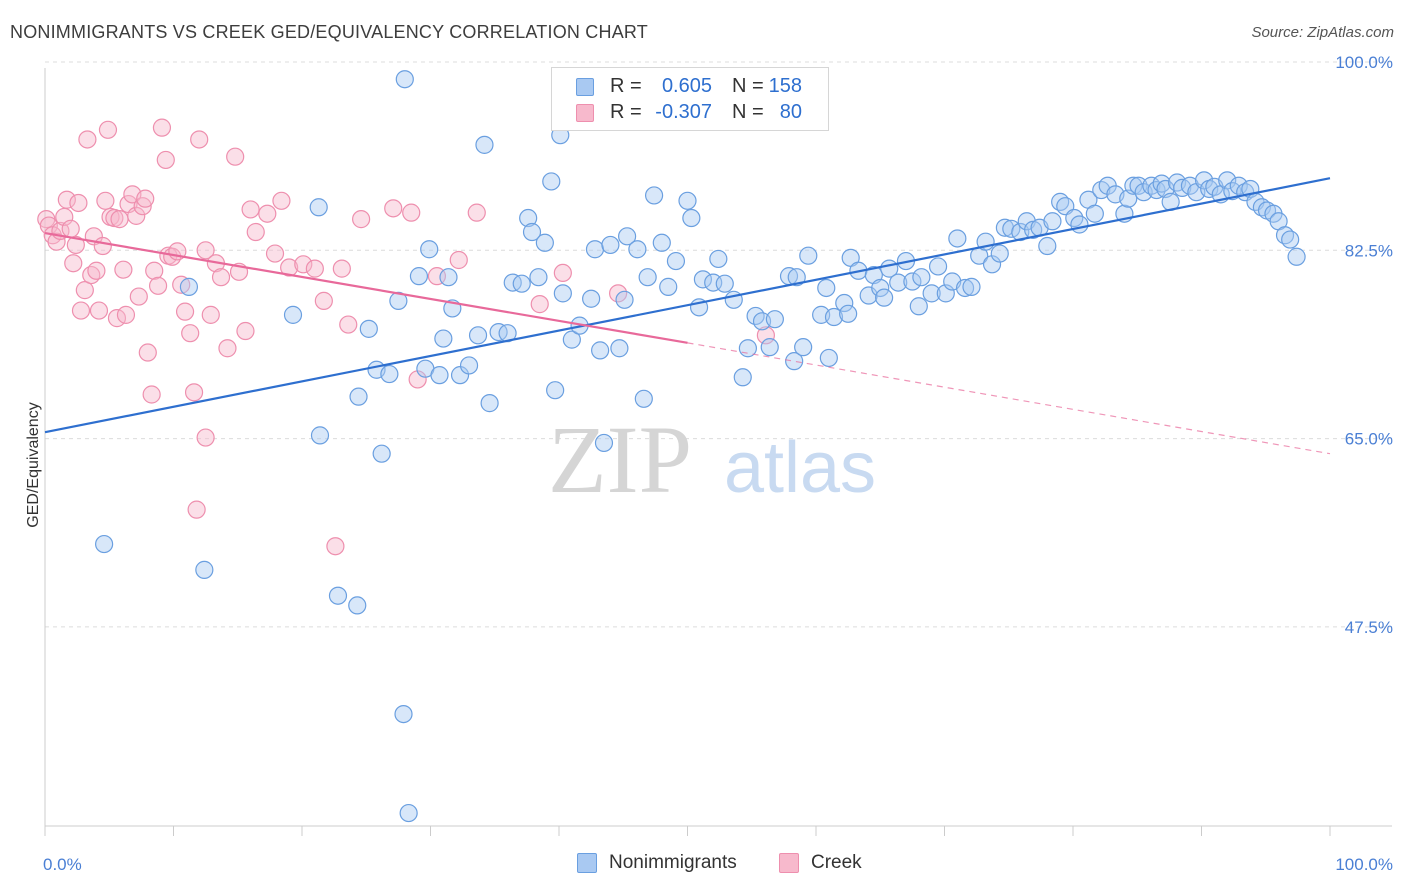 The image size is (1406, 892). I want to click on y-tick-label-0: 100.0%, so click(1364, 62).